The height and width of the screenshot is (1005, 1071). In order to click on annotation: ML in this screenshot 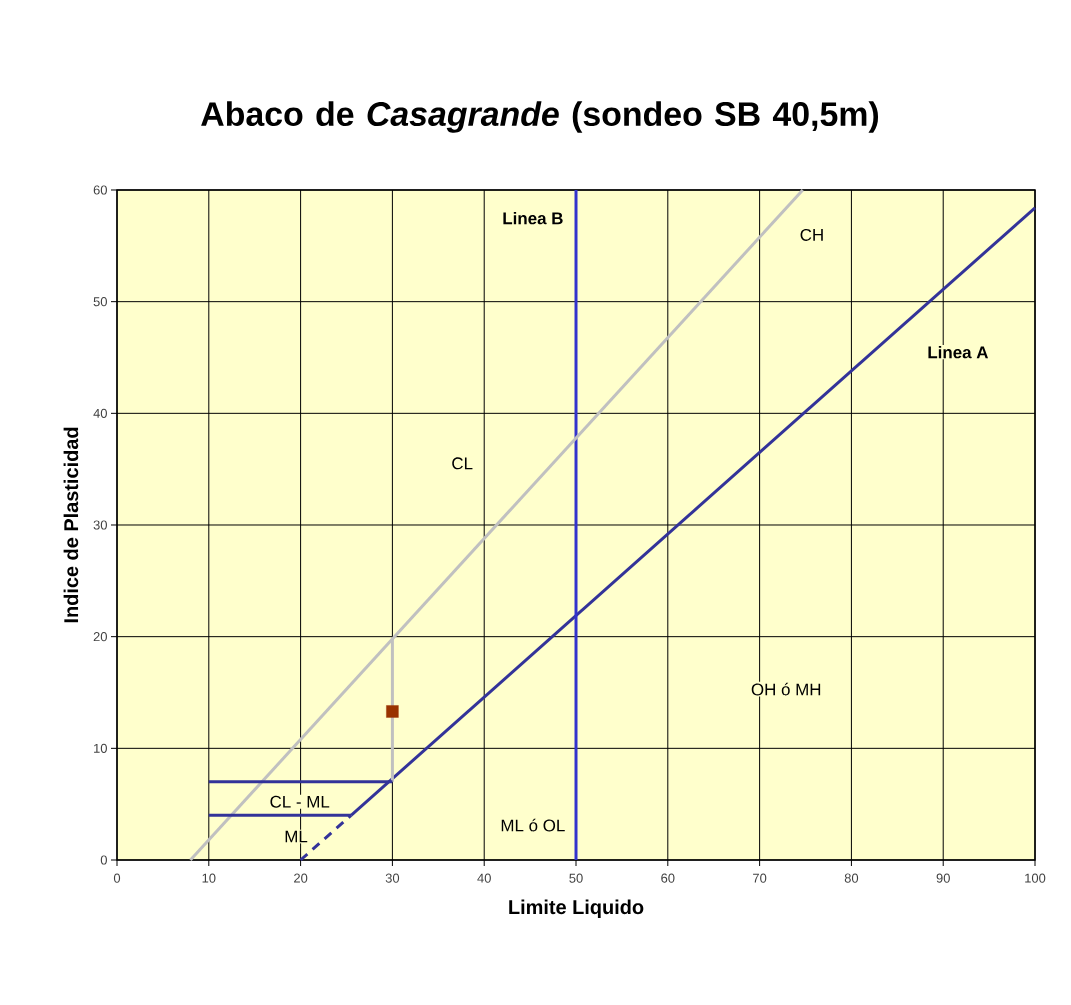, I will do `click(296, 836)`.